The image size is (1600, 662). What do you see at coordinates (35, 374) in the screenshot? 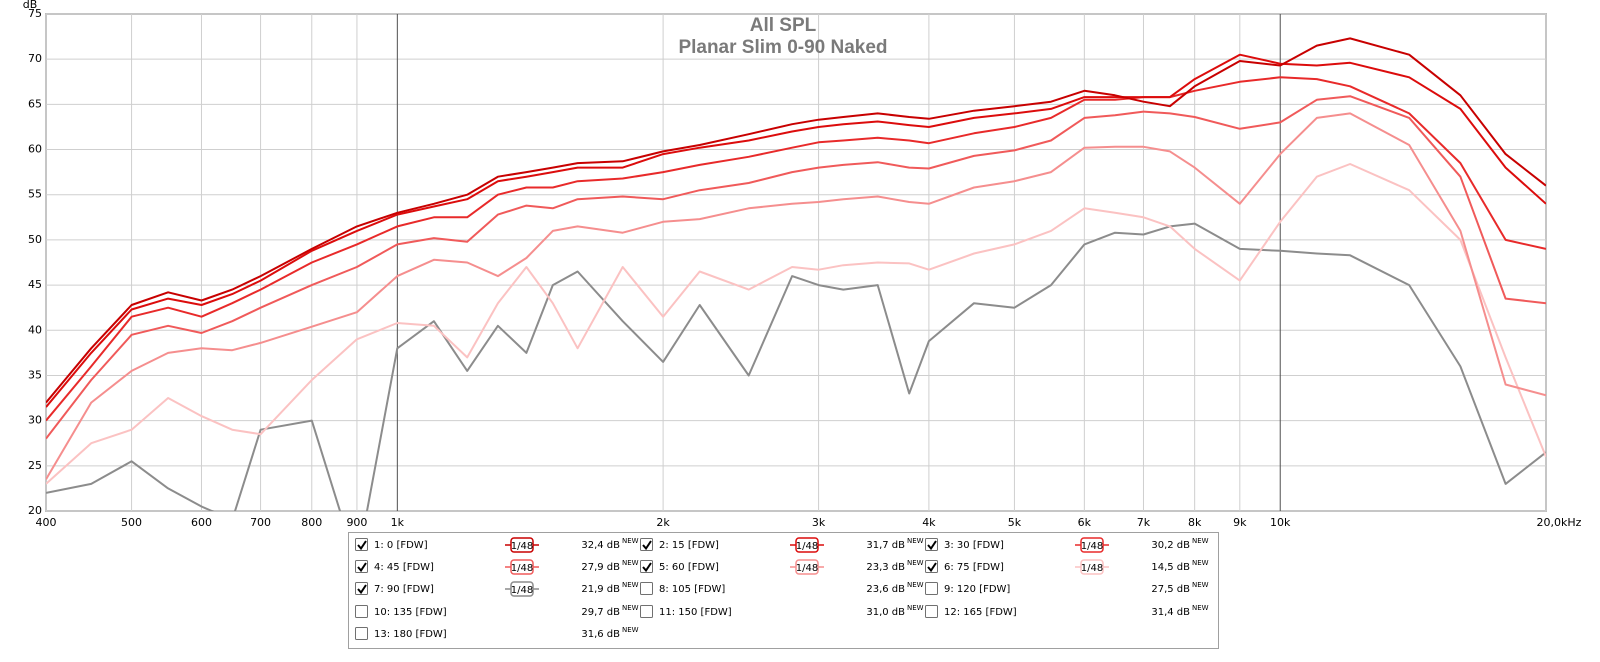
I see `y-tick-label: 35` at bounding box center [35, 374].